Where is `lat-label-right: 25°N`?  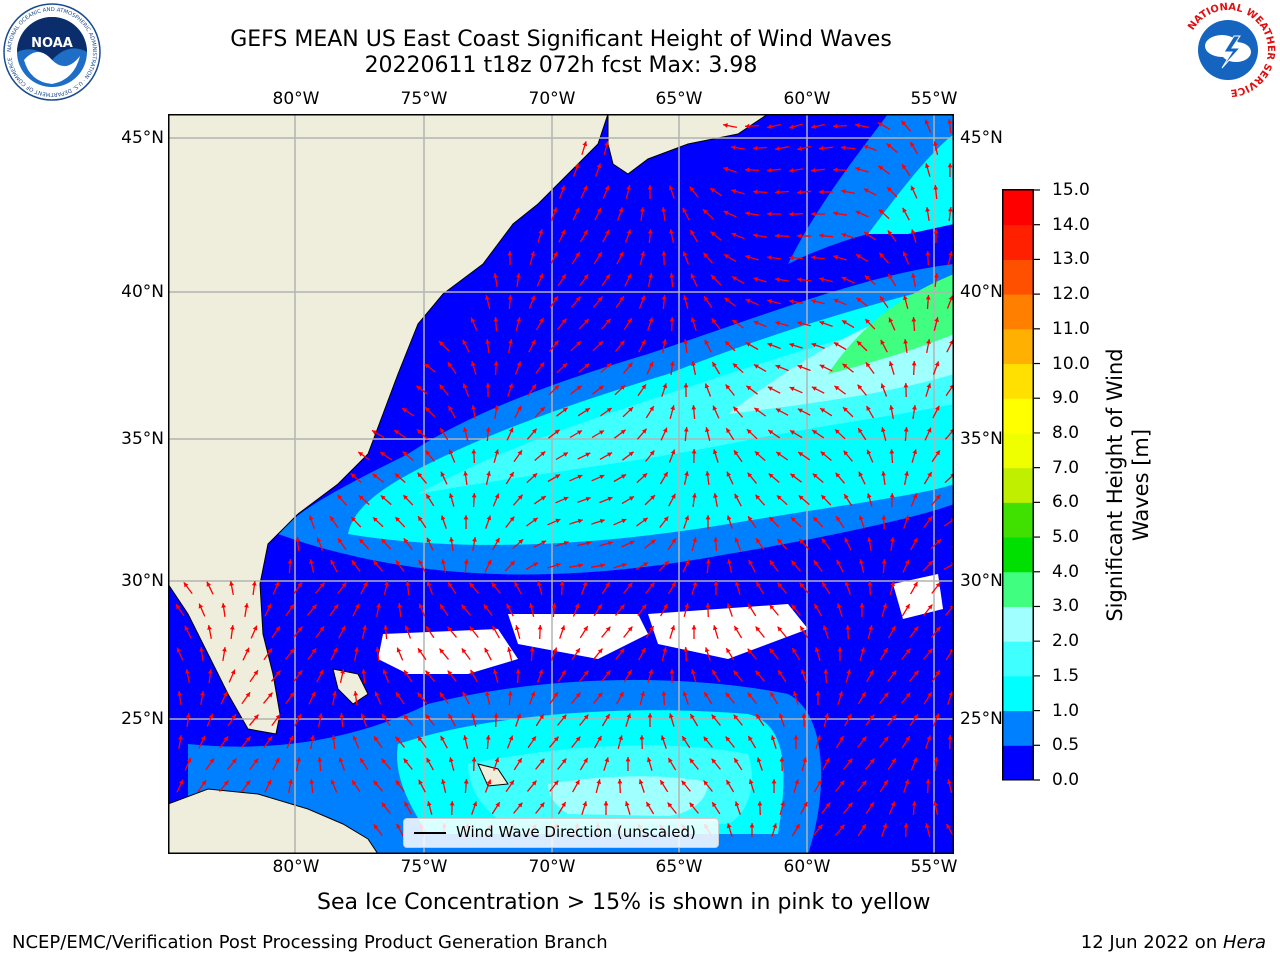
lat-label-right: 25°N is located at coordinates (981, 719).